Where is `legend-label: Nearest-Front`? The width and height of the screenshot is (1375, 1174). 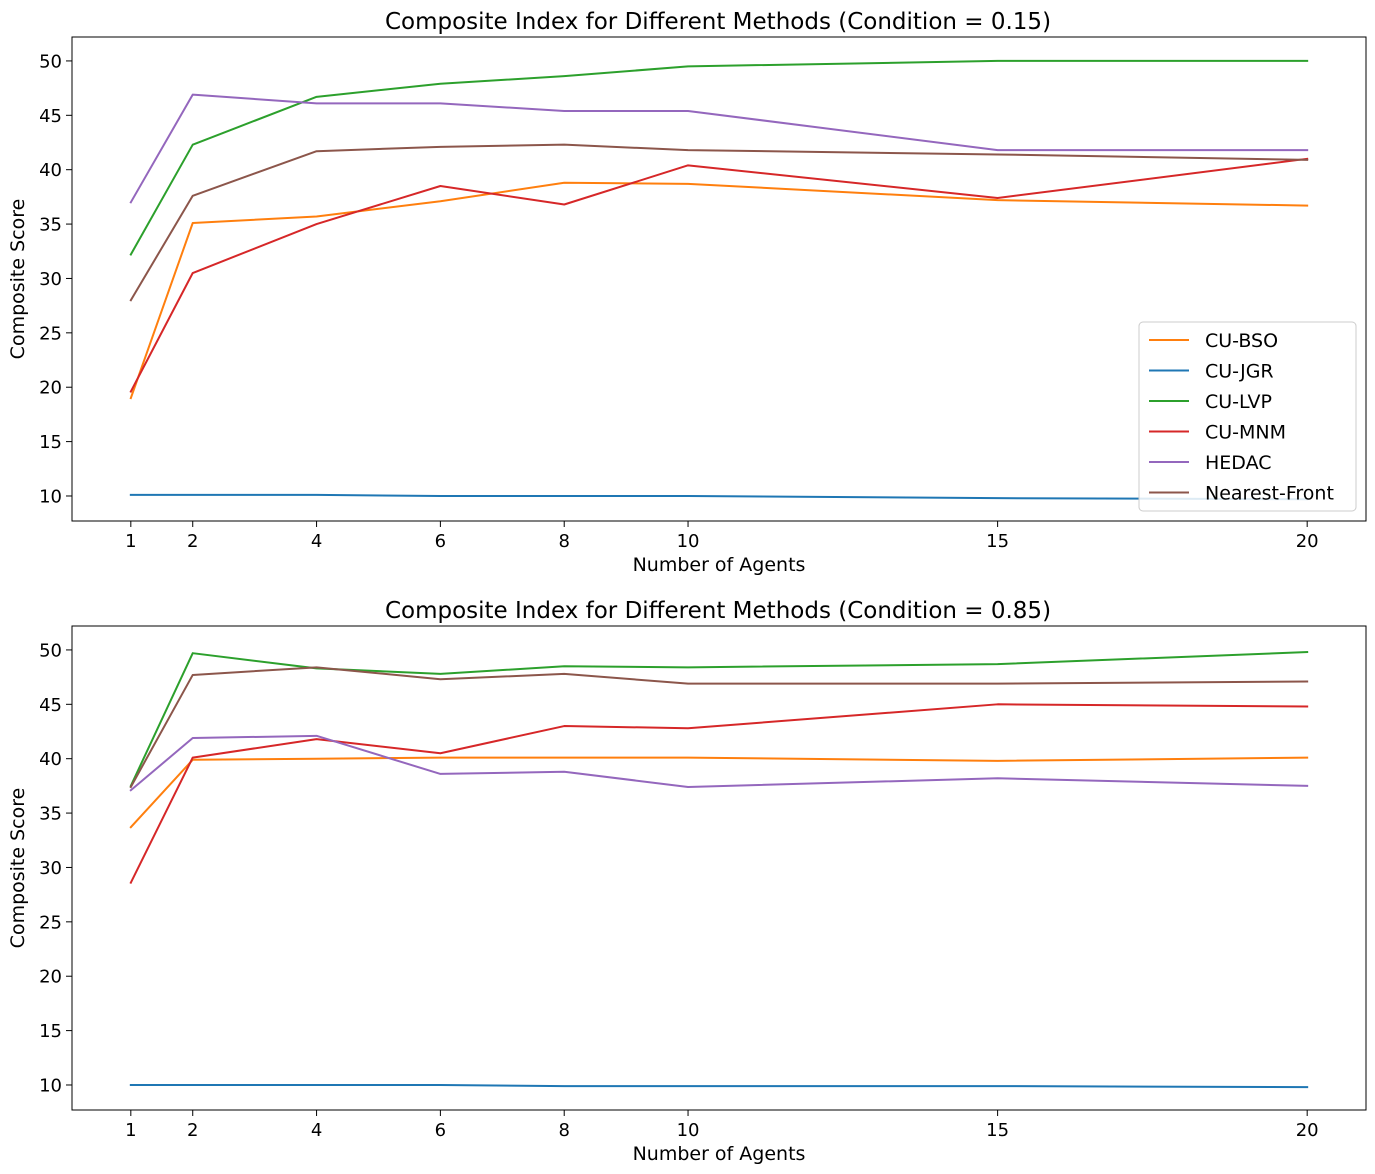
legend-label: Nearest-Front is located at coordinates (1269, 494).